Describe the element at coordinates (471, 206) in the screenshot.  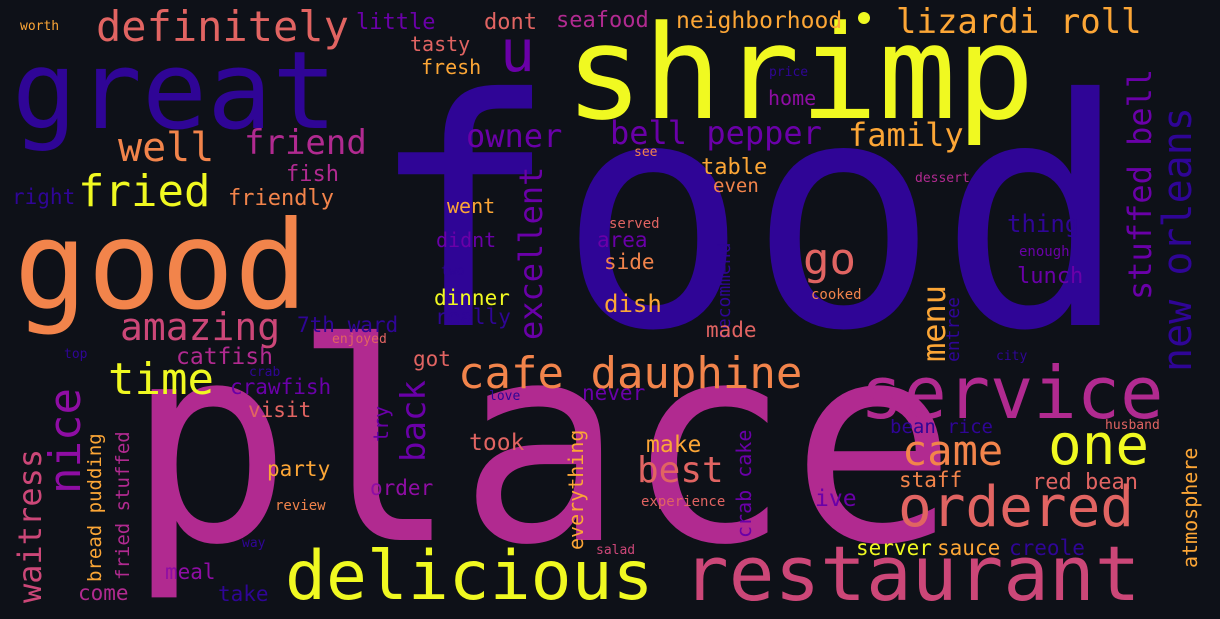
I see `word-went: went` at that location.